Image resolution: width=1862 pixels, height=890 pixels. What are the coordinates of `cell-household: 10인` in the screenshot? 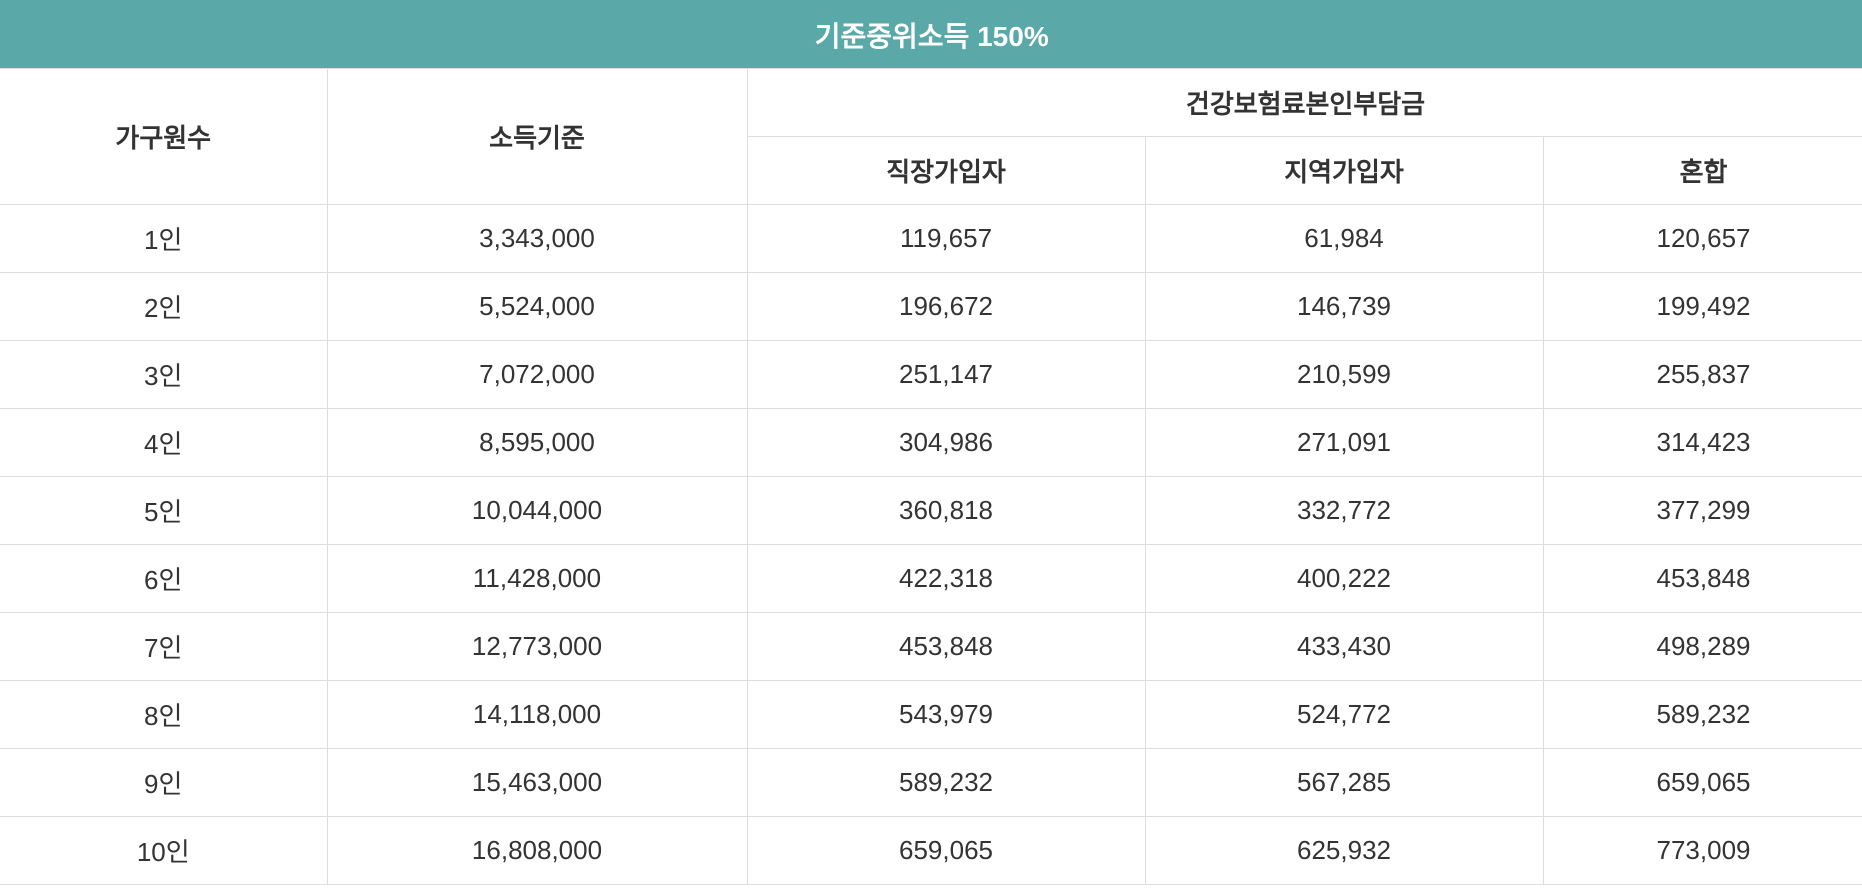 It's located at (164, 850).